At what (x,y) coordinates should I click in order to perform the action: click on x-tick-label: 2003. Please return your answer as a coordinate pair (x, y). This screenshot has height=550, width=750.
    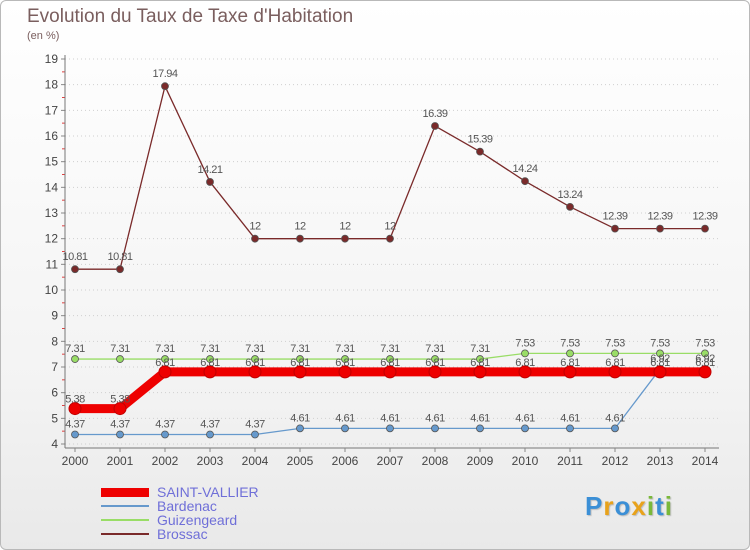
    Looking at the image, I should click on (210, 461).